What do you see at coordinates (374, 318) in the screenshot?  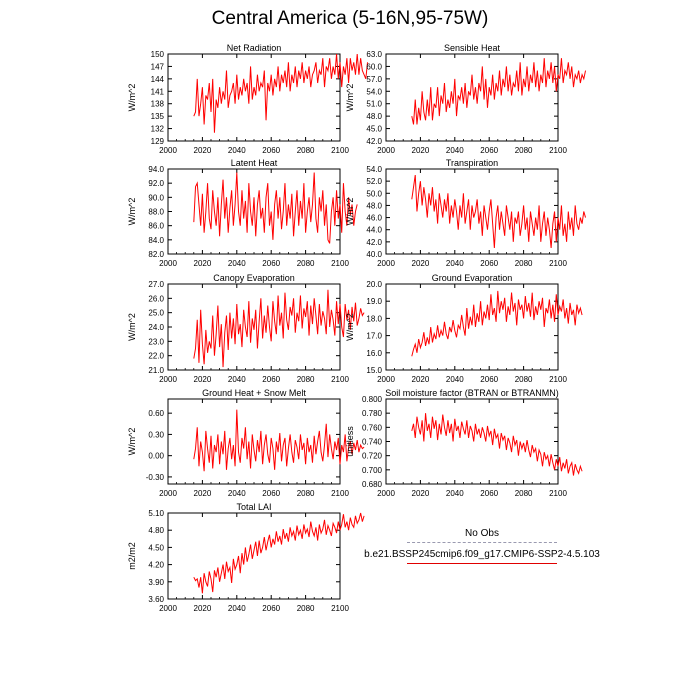 I see `y-tick-label: 18.0` at bounding box center [374, 318].